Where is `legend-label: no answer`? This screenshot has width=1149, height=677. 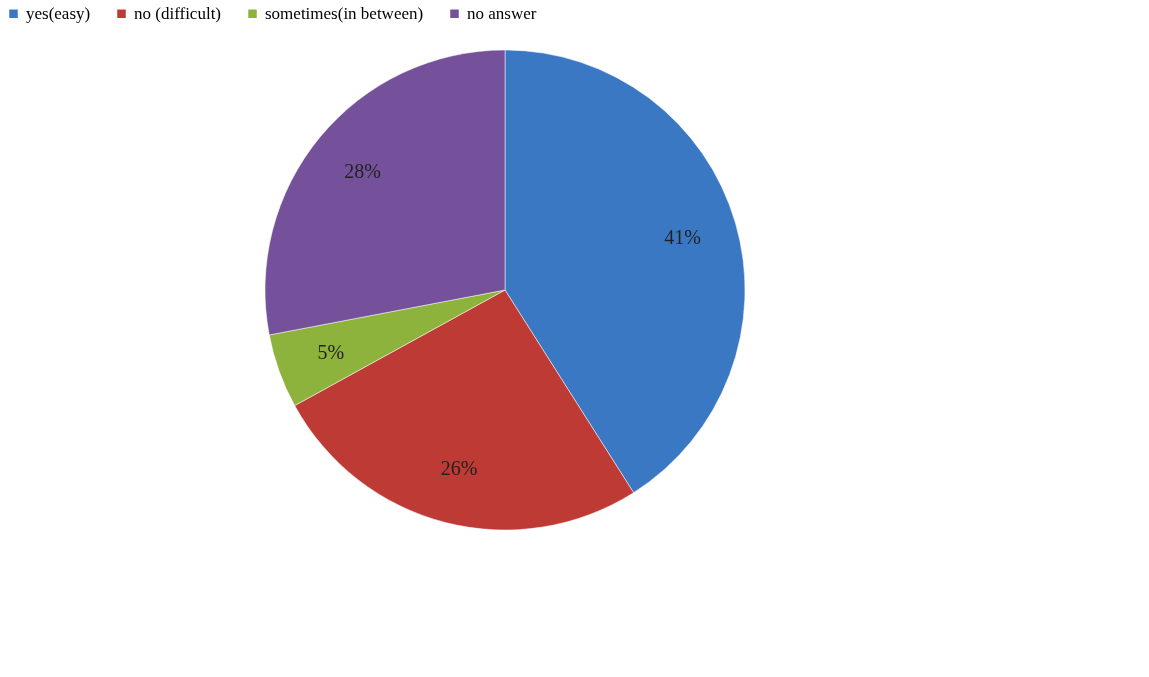 legend-label: no answer is located at coordinates (502, 13).